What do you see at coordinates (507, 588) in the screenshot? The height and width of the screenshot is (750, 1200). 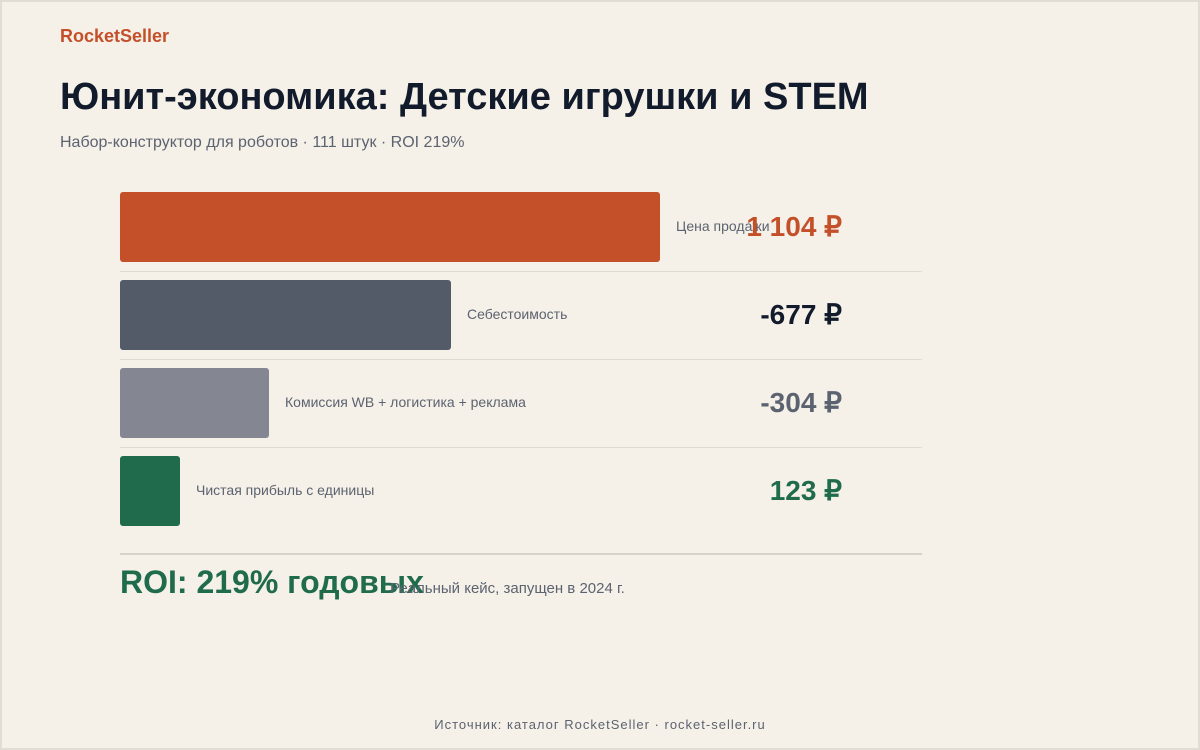 I see `roi-note: Реальный кейс, запущен в 2024 г.` at bounding box center [507, 588].